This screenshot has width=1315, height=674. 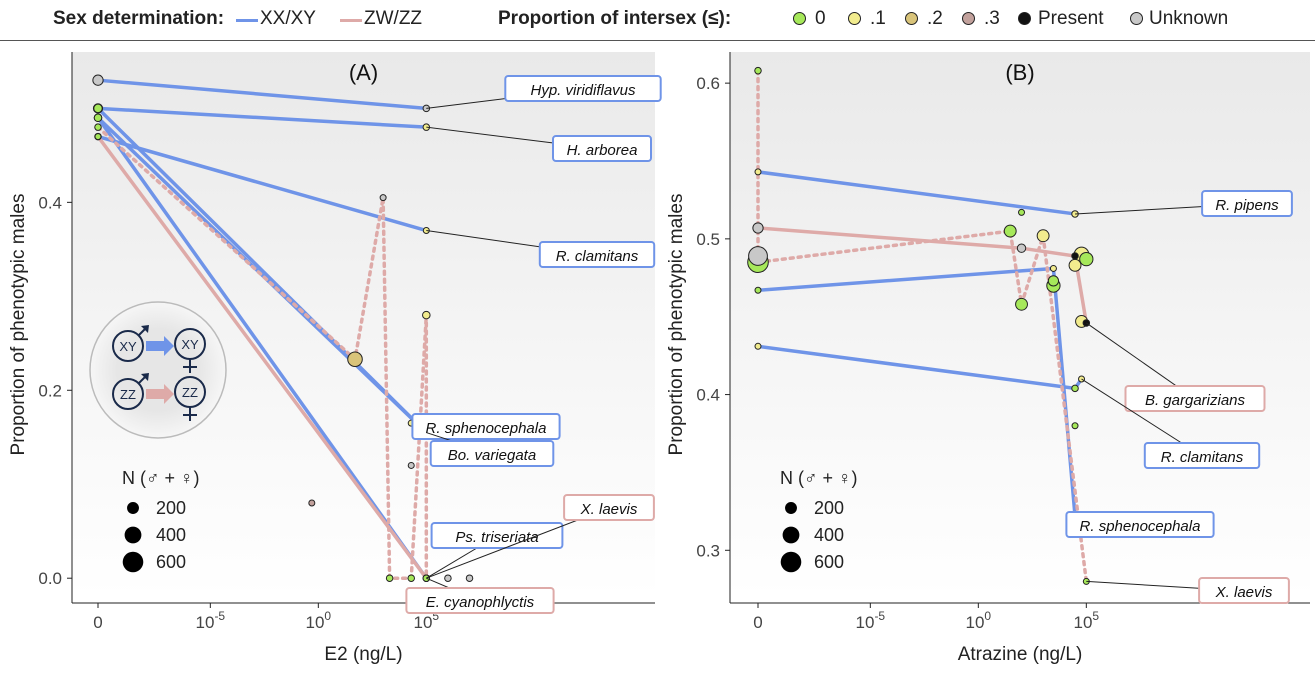 What do you see at coordinates (50, 202) in the screenshot?
I see `y-tick-label: 0.4` at bounding box center [50, 202].